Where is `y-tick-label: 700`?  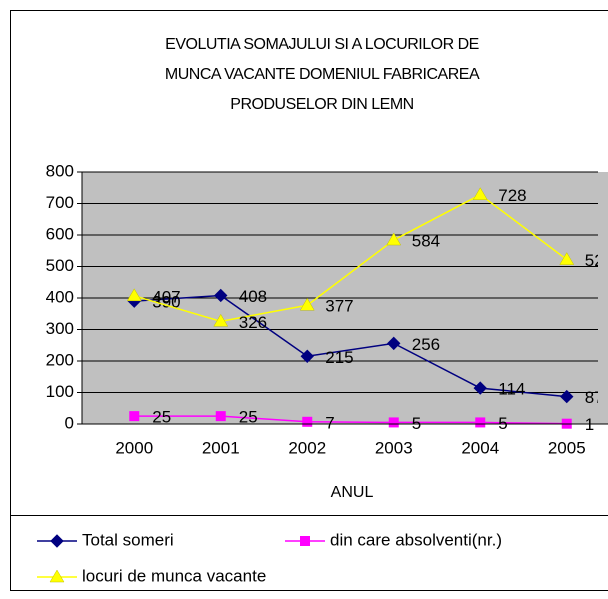
y-tick-label: 700 is located at coordinates (60, 202).